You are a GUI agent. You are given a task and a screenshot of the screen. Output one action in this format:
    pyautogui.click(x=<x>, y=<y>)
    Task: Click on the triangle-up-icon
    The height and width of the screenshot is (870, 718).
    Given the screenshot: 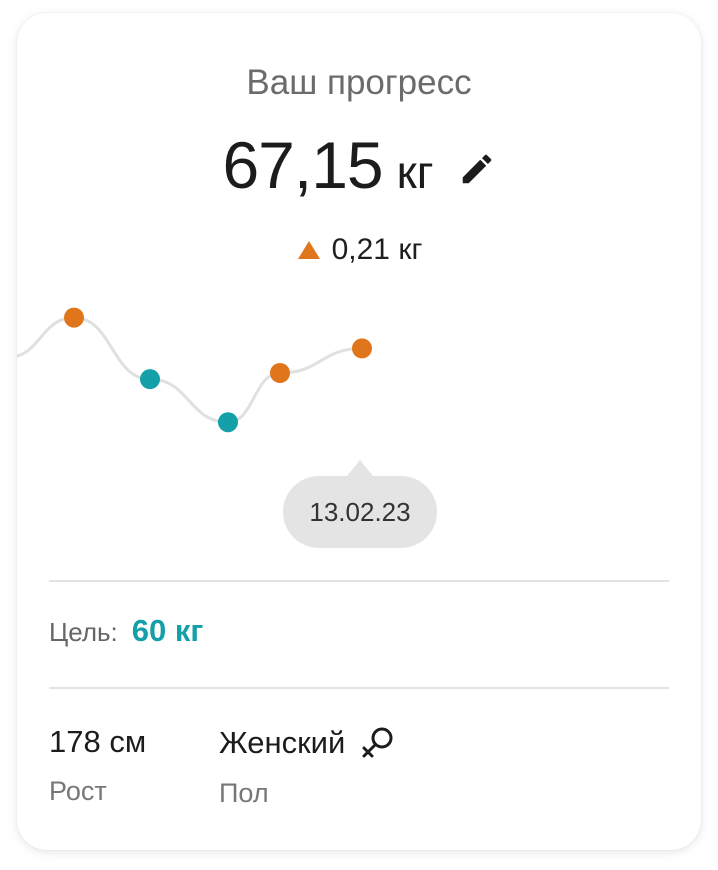 What is the action you would take?
    pyautogui.click(x=308, y=250)
    